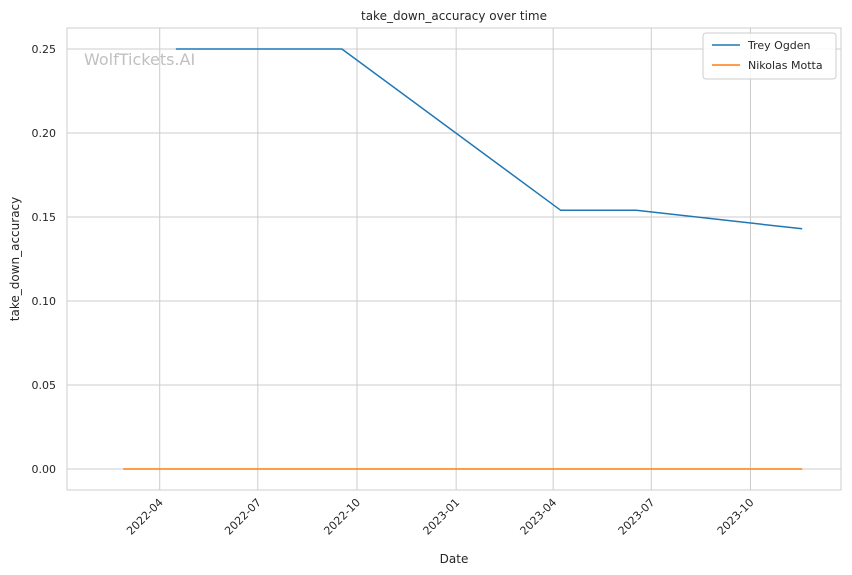 Image resolution: width=852 pixels, height=575 pixels. Describe the element at coordinates (769, 56) in the screenshot. I see `legend: Trey Ogden Nikolas Motta` at that location.